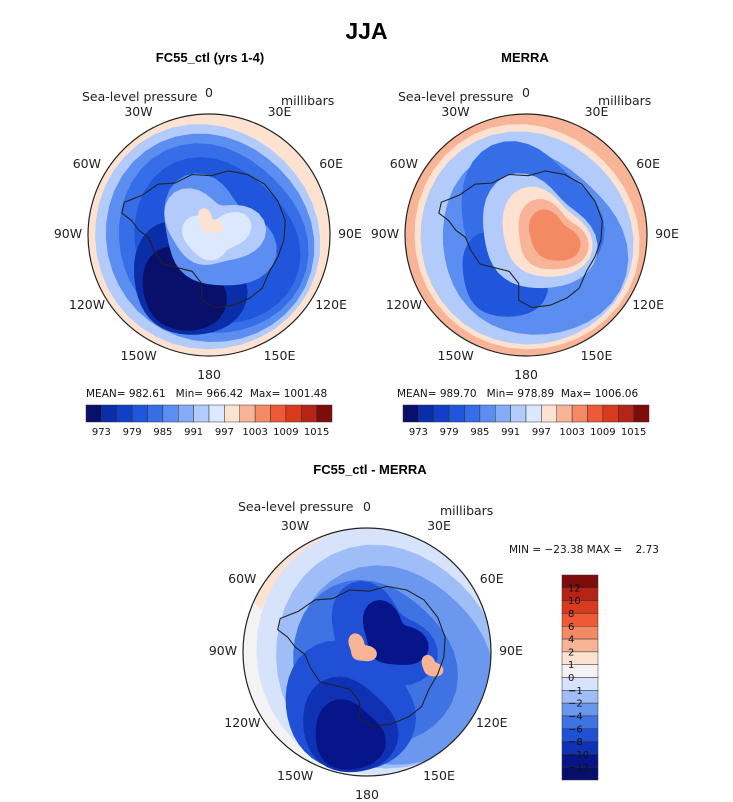  I want to click on stats-obs: MEAN= 989.70 Min= 978.89 Max= 1006.06, so click(517, 394).